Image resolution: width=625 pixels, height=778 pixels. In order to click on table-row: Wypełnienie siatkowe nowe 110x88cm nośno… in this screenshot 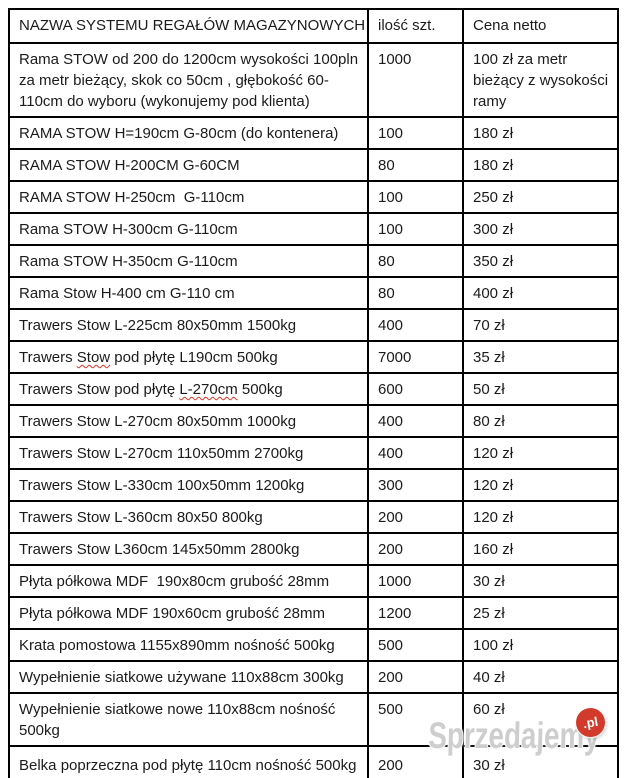, I will do `click(313, 719)`.